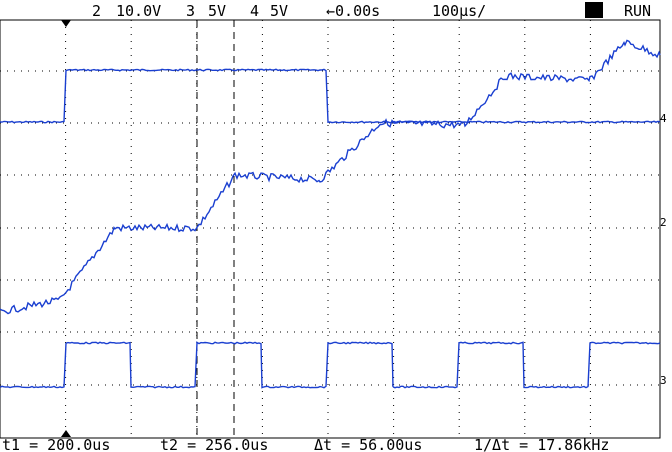 Image resolution: width=672 pixels, height=452 pixels. What do you see at coordinates (594, 10) in the screenshot?
I see `acq-icon` at bounding box center [594, 10].